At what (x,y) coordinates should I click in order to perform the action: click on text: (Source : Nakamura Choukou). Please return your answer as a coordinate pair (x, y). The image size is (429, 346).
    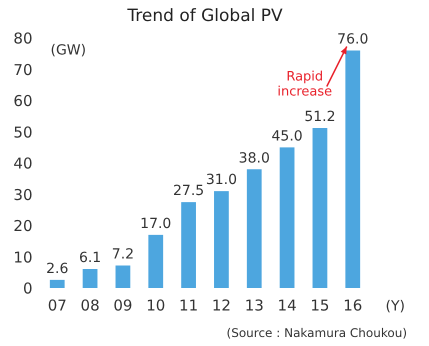
    Looking at the image, I should click on (316, 333).